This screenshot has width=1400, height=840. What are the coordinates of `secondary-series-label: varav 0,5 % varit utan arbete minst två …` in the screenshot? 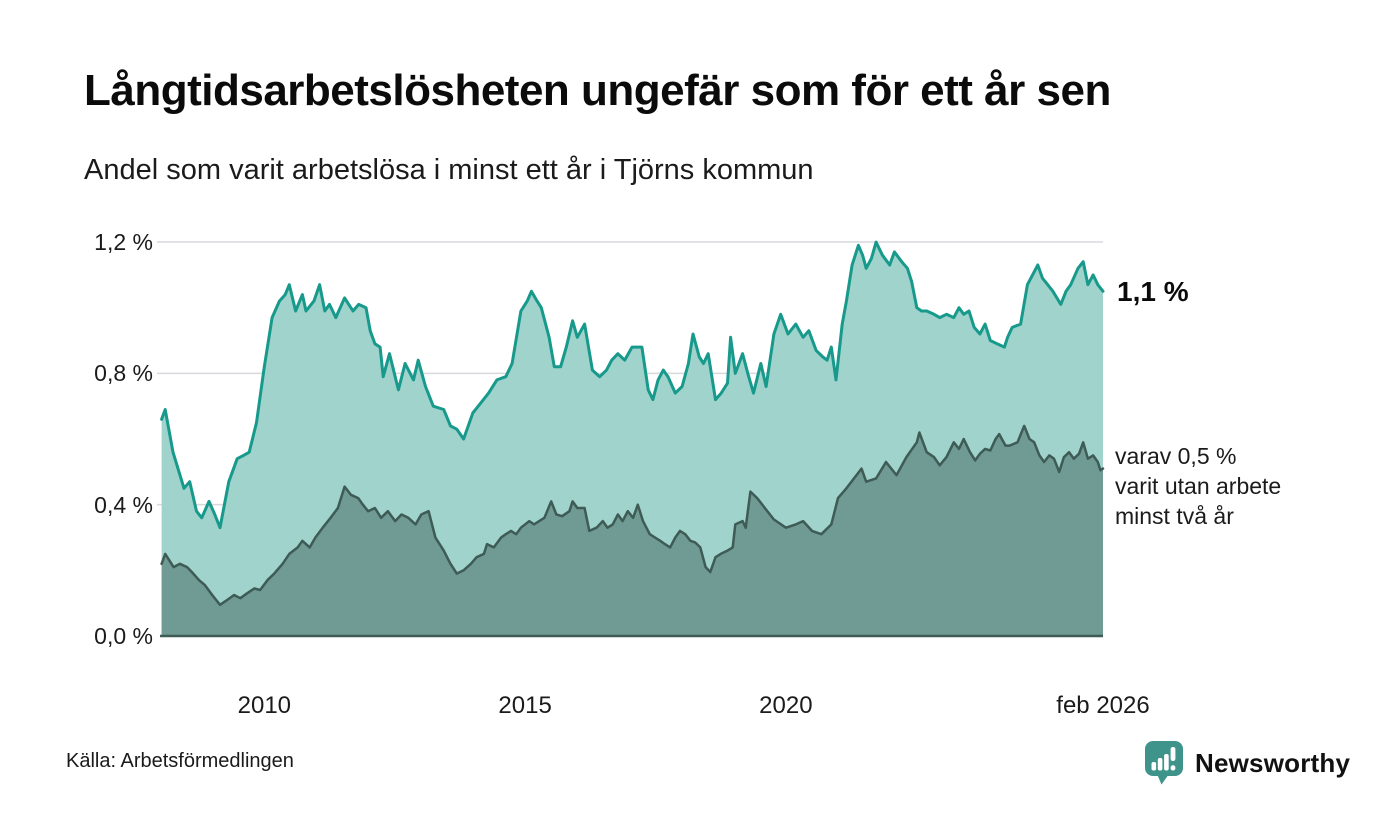 It's located at (1198, 486).